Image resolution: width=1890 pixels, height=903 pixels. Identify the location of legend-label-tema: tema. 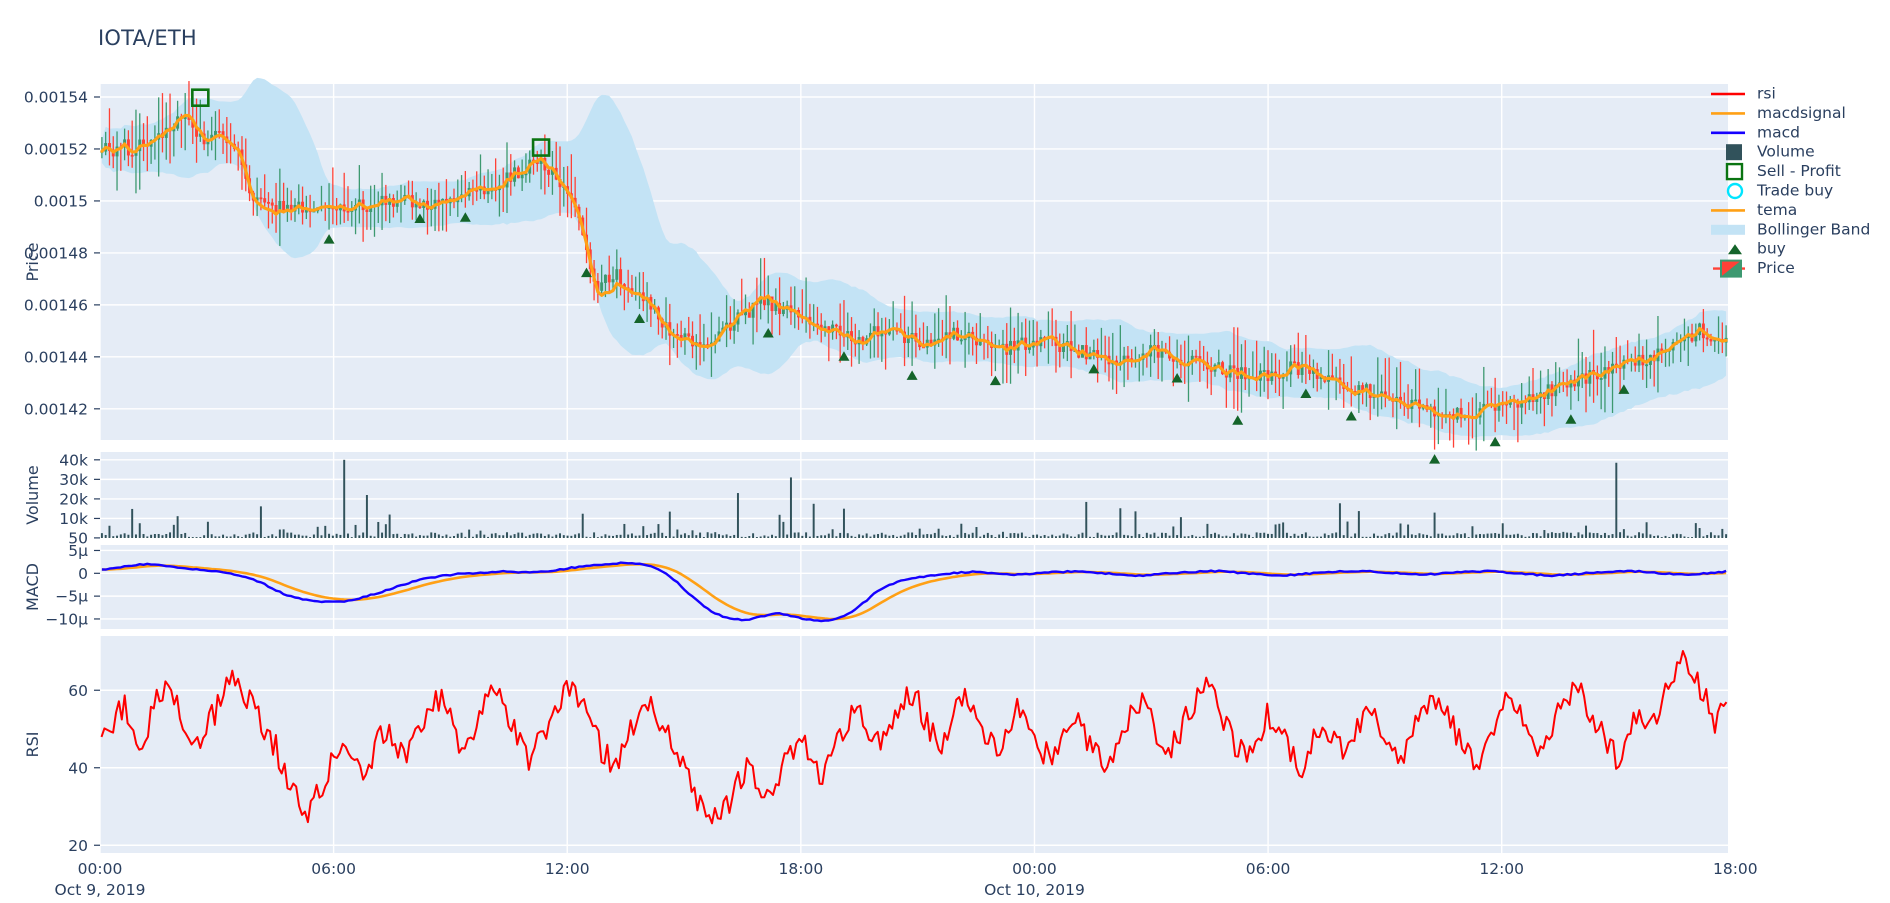
(1777, 210).